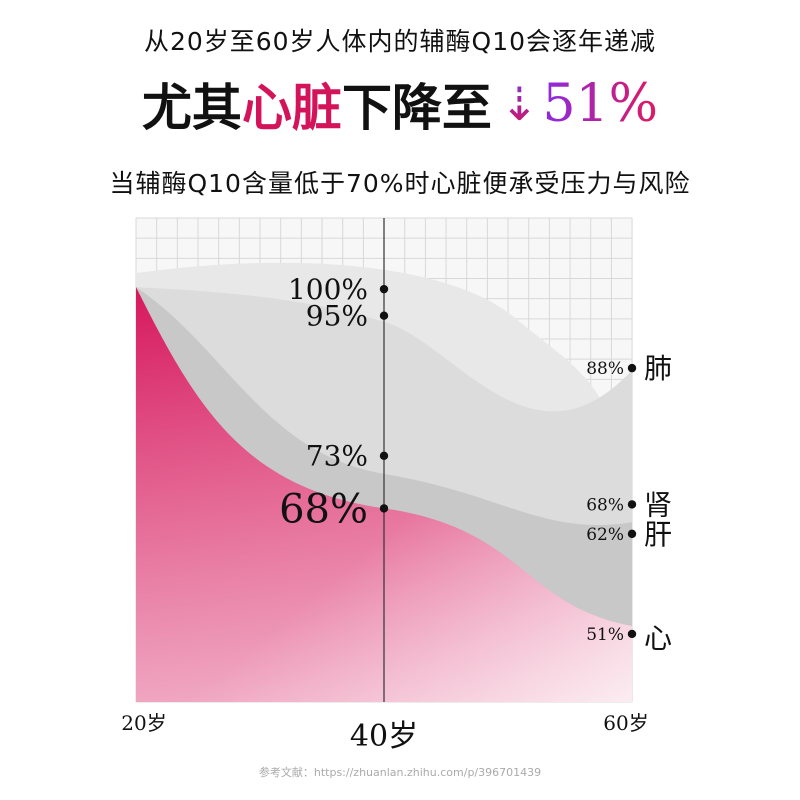 The width and height of the screenshot is (800, 800). I want to click on down-arrow-icon: ⇣, so click(519, 104).